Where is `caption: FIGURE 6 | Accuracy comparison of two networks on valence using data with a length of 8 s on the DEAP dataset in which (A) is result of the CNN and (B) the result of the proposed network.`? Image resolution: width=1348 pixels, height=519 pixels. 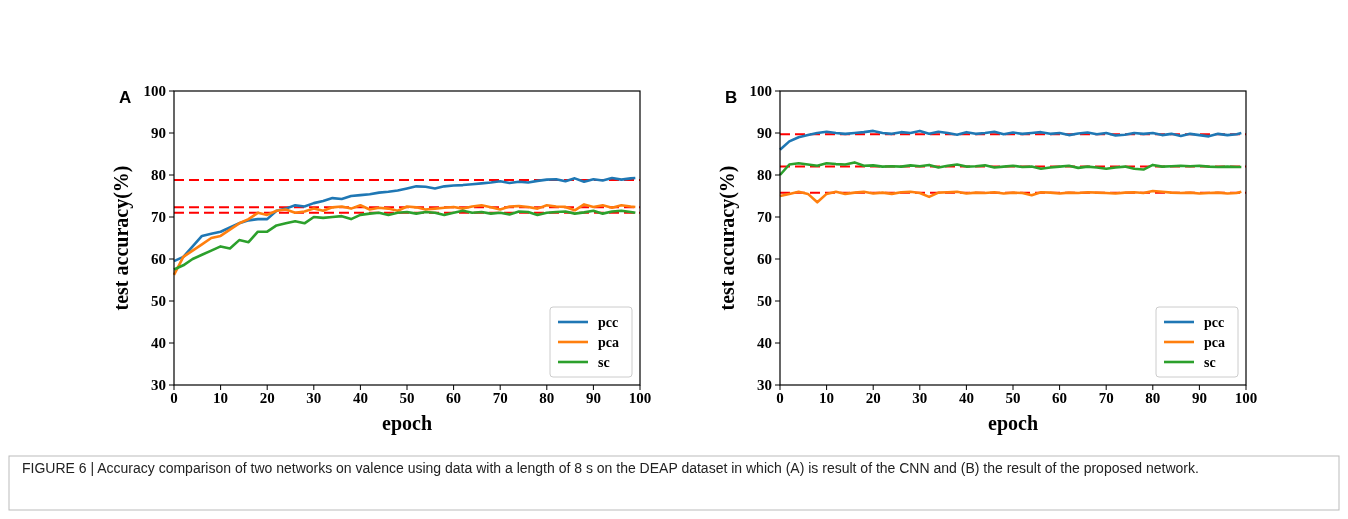
caption: FIGURE 6 | Accuracy comparison of two networks on valence using data with a length of 8 s on the DEAP dataset in which (A) is result of the CNN and (B) the result of the proposed network. is located at coordinates (611, 468).